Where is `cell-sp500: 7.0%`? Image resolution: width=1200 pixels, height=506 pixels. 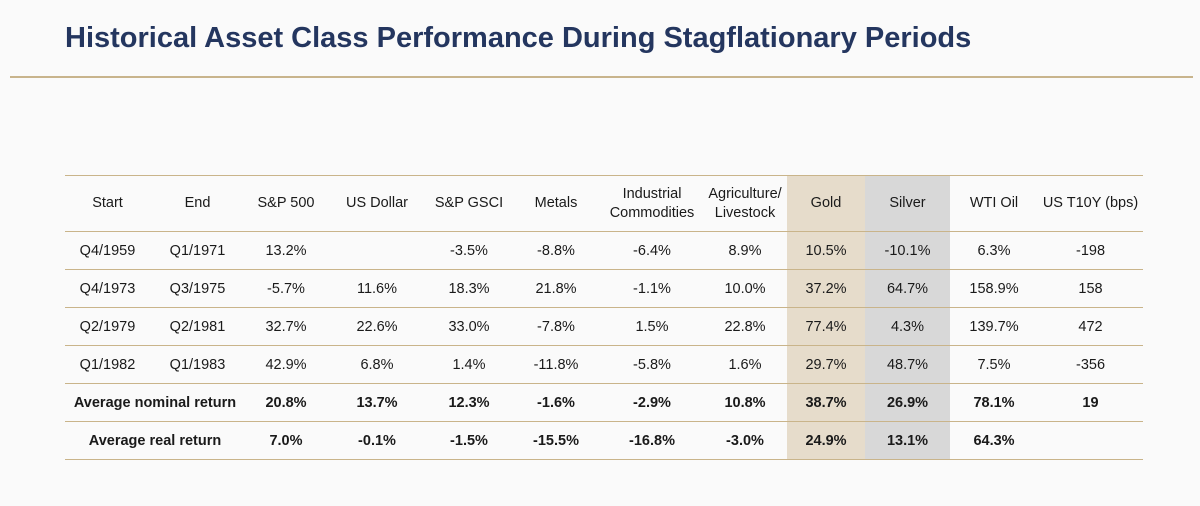
cell-sp500: 7.0% is located at coordinates (286, 440).